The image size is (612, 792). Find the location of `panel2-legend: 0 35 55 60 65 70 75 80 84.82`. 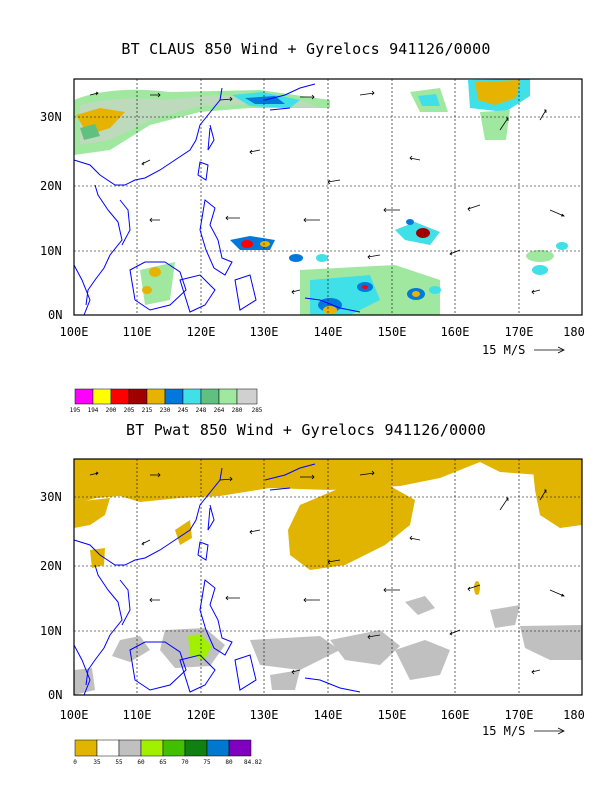

panel2-legend: 0 35 55 60 65 70 75 80 84.82 is located at coordinates (167, 752).